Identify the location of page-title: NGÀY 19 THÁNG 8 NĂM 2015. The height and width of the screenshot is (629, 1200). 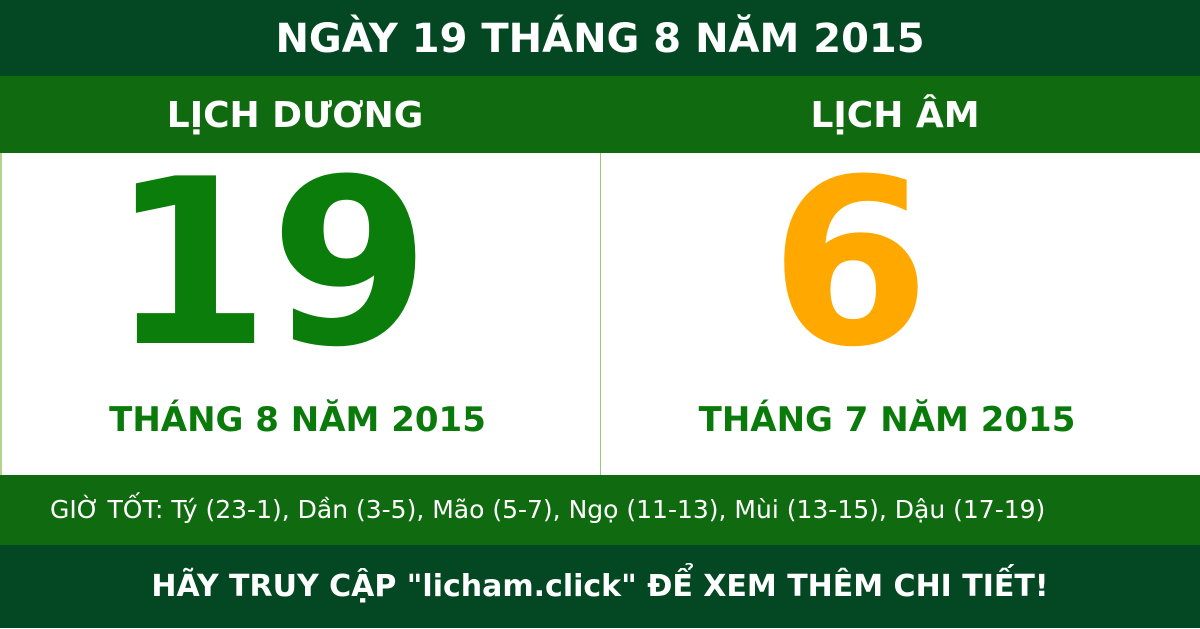
(600, 38).